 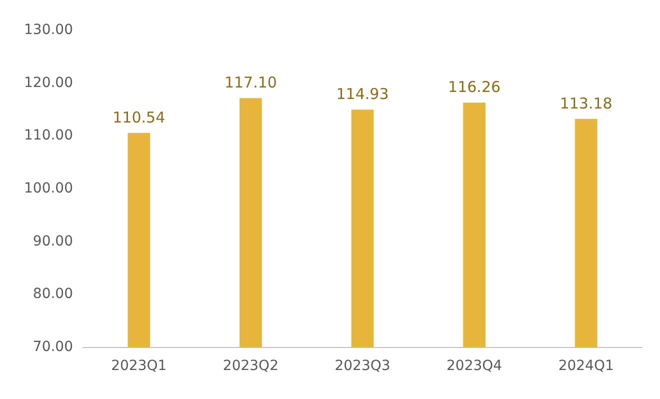 What do you see at coordinates (362, 366) in the screenshot?
I see `x-tick-label: 2023Q3` at bounding box center [362, 366].